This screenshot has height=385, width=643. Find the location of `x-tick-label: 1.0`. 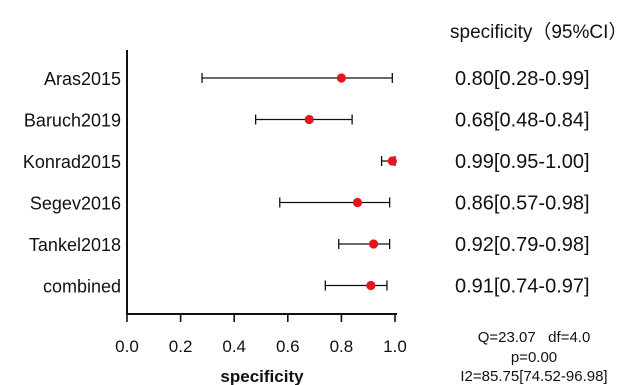

x-tick-label: 1.0 is located at coordinates (395, 346).